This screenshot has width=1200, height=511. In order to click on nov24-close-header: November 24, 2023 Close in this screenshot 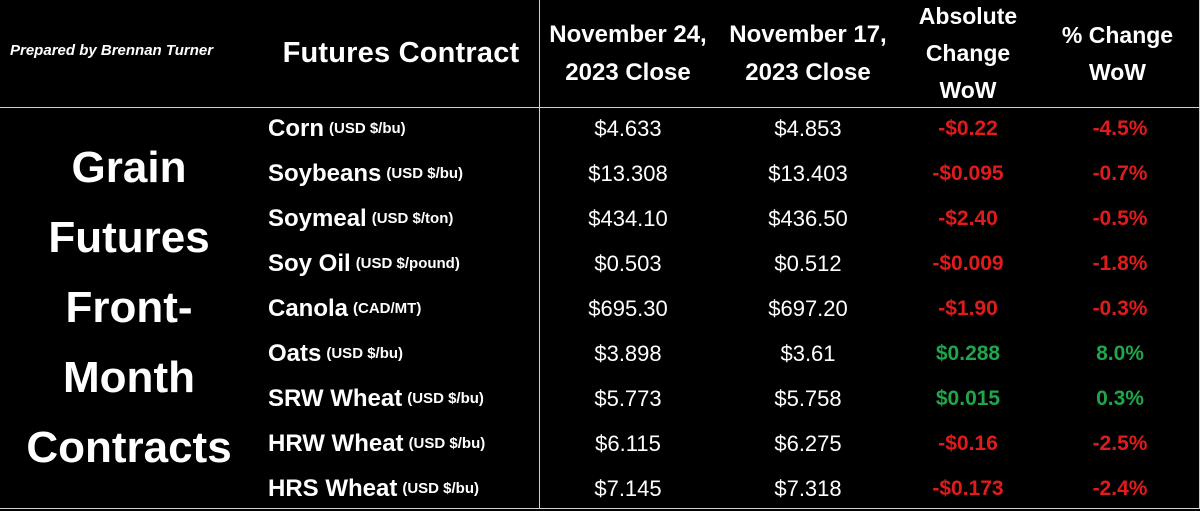, I will do `click(628, 53)`.